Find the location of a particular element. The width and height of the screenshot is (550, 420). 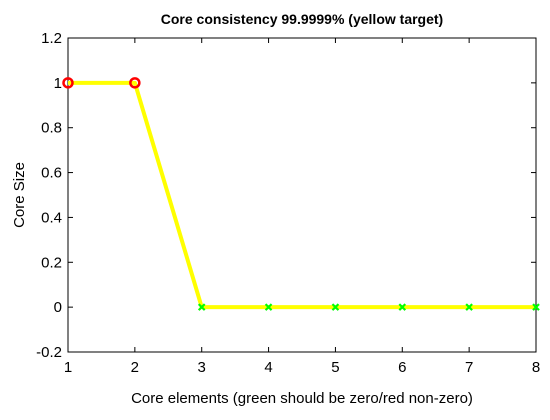

x-tick-label: 4 is located at coordinates (268, 367).